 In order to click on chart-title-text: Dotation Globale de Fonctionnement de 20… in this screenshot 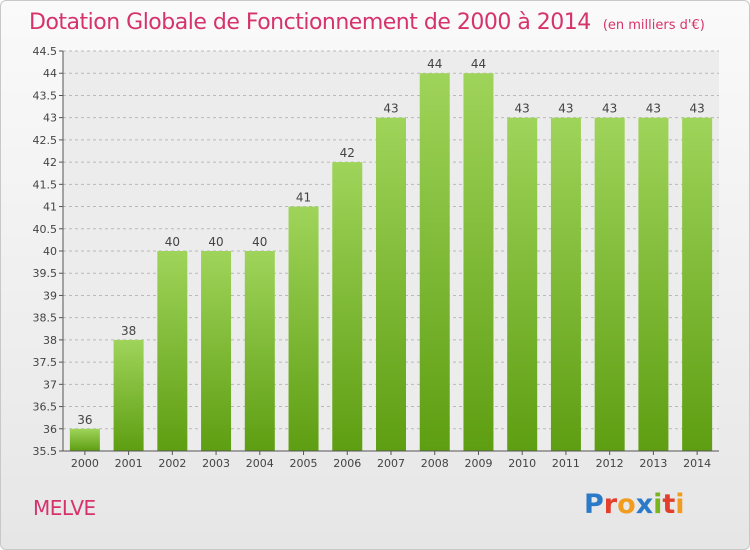, I will do `click(310, 22)`.